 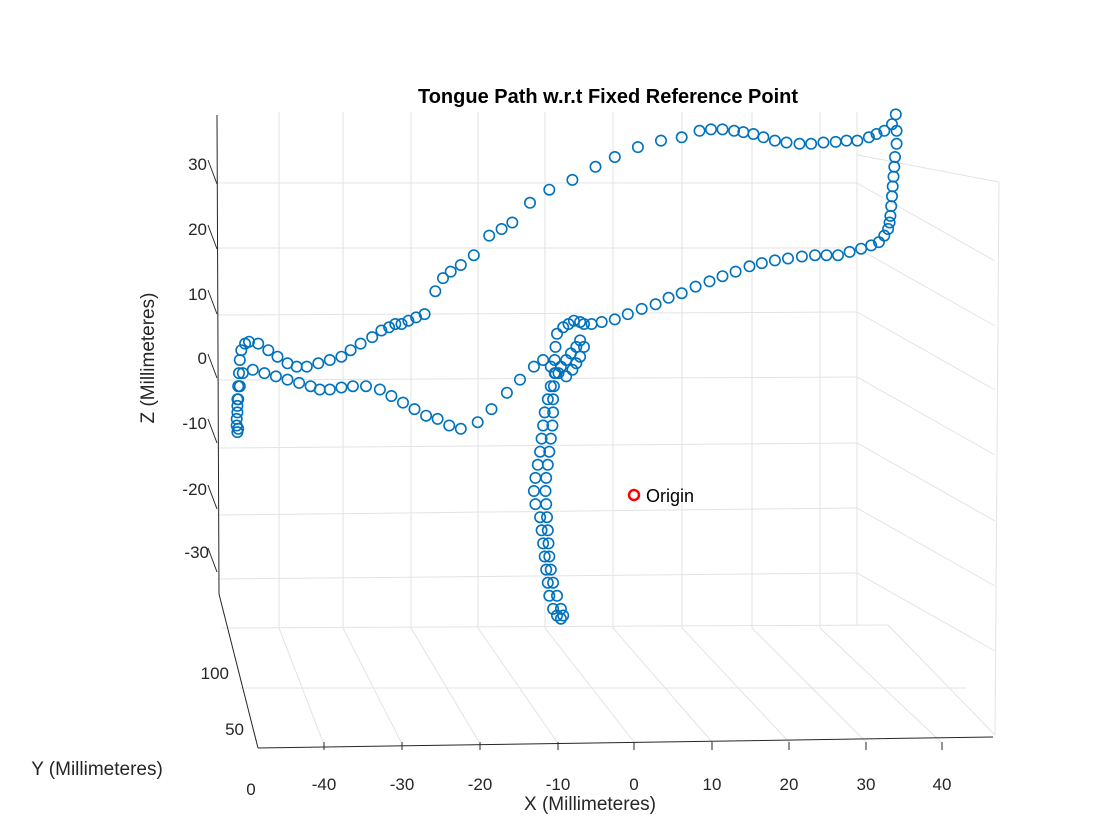 What do you see at coordinates (712, 784) in the screenshot?
I see `x-tick-label: 10` at bounding box center [712, 784].